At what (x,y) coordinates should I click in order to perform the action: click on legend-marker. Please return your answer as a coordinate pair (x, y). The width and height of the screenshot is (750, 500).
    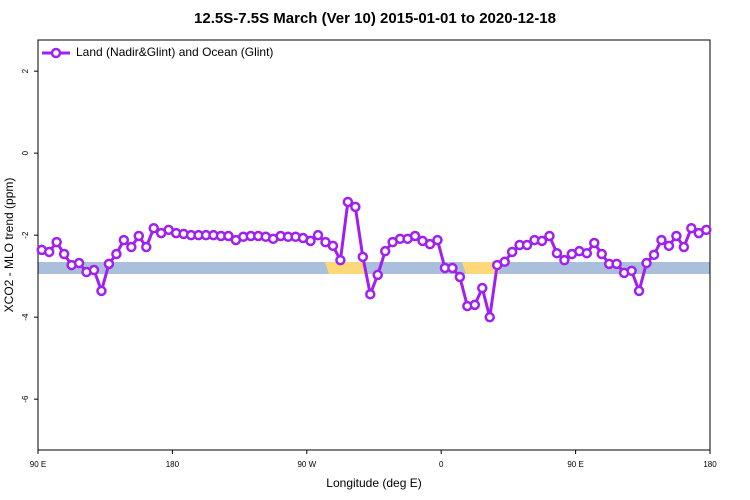
    Looking at the image, I should click on (56, 53).